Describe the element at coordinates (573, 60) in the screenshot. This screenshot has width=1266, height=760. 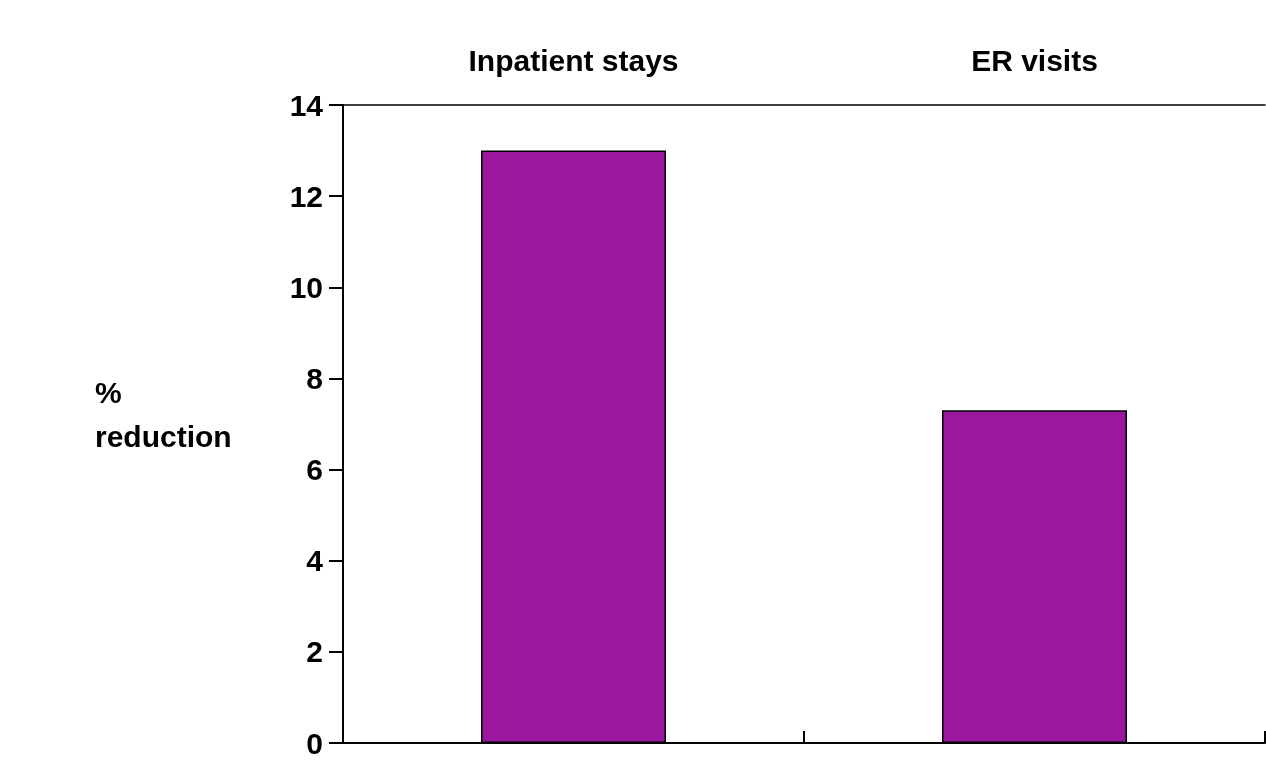
I see `x-tick-label: Inpatient stays` at that location.